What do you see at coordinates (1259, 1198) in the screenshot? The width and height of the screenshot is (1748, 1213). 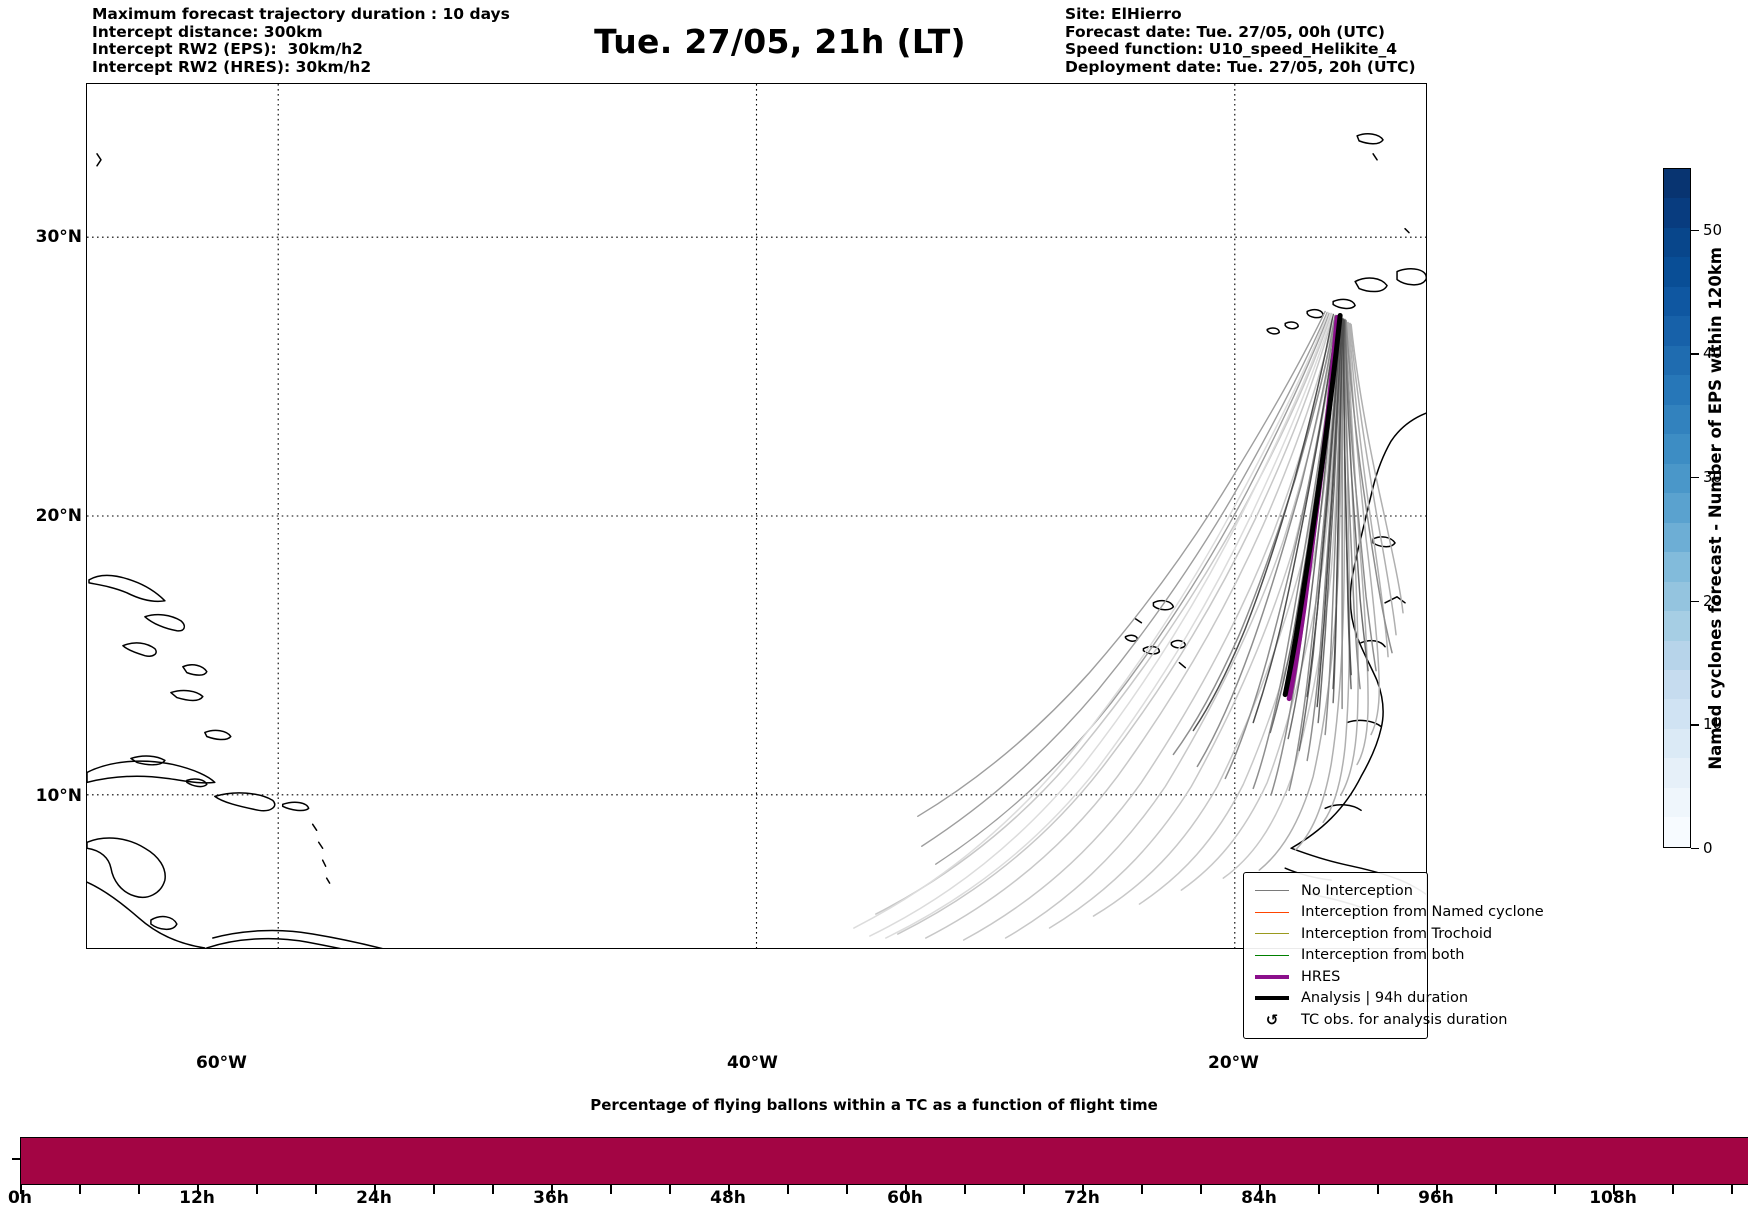 I see `timeline-label-84h: 84h` at bounding box center [1259, 1198].